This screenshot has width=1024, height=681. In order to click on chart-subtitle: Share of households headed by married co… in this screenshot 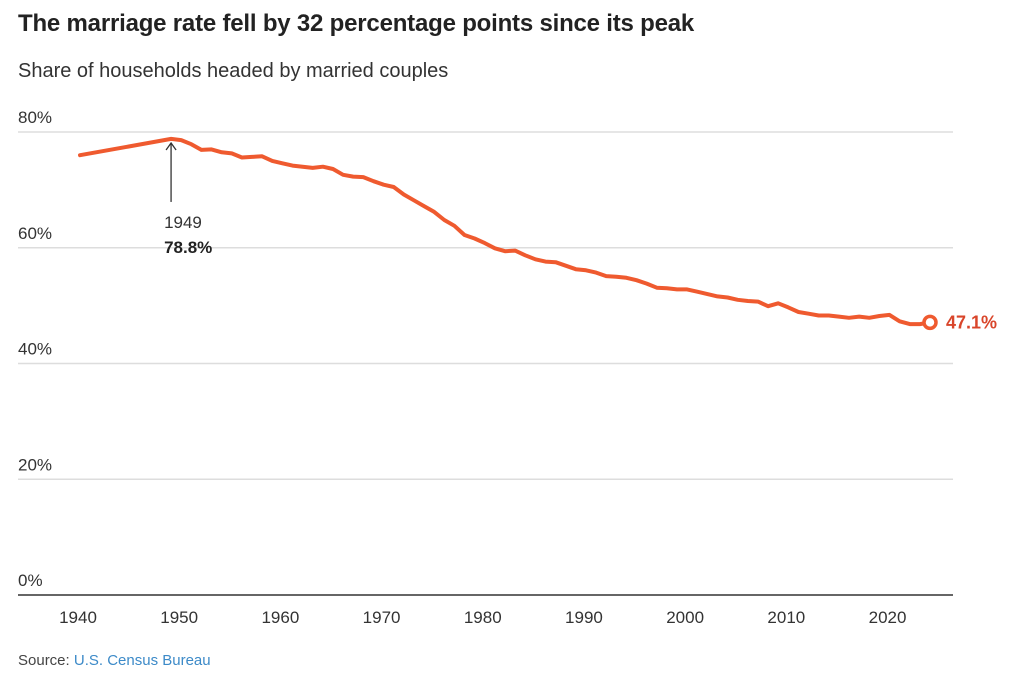, I will do `click(233, 71)`.